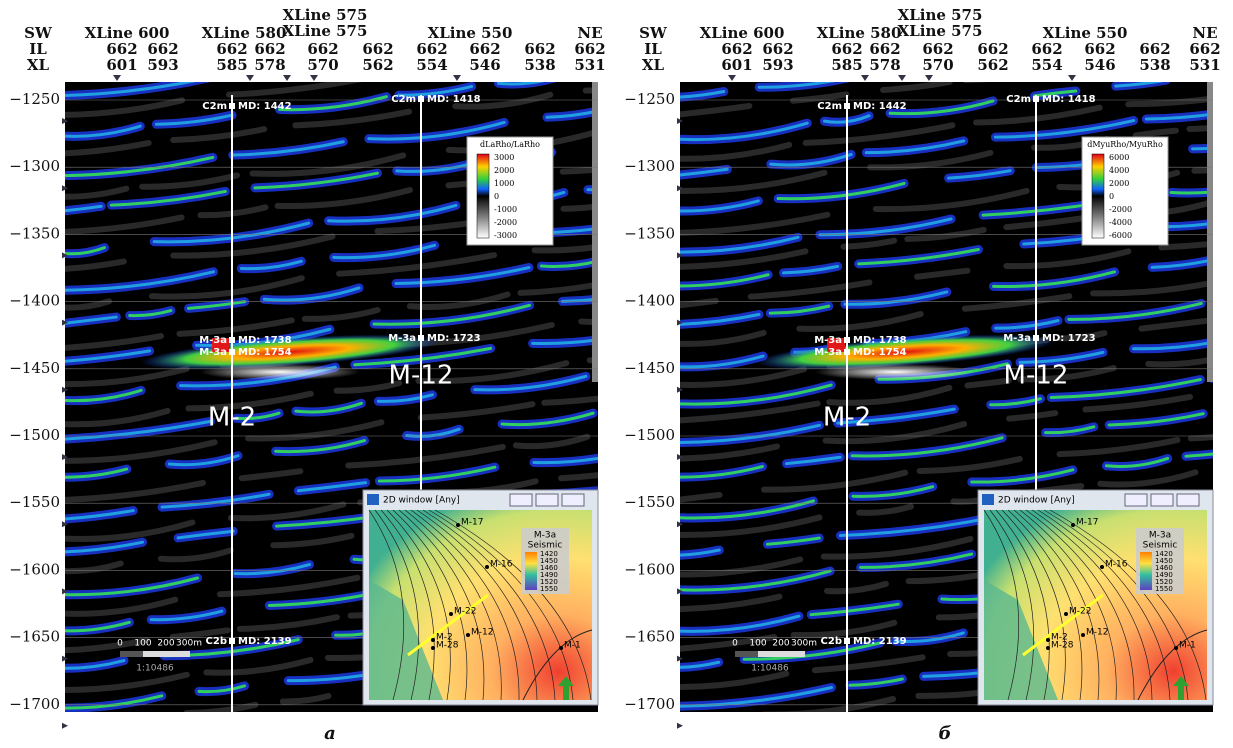 The image size is (1233, 748). I want to click on legend-label: -1000, so click(505, 209).